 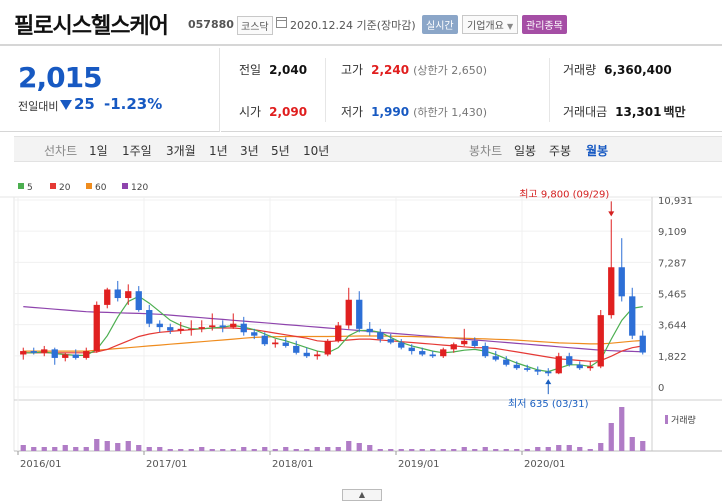 What do you see at coordinates (137, 151) in the screenshot?
I see `tab-1week: 1주일` at bounding box center [137, 151].